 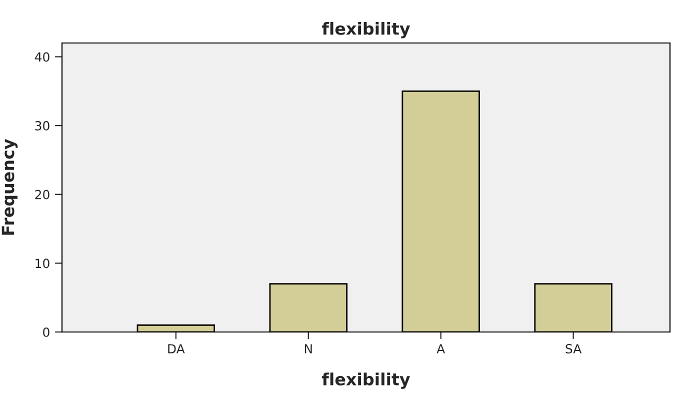 I want to click on y-tick-label: 0, so click(x=46, y=332).